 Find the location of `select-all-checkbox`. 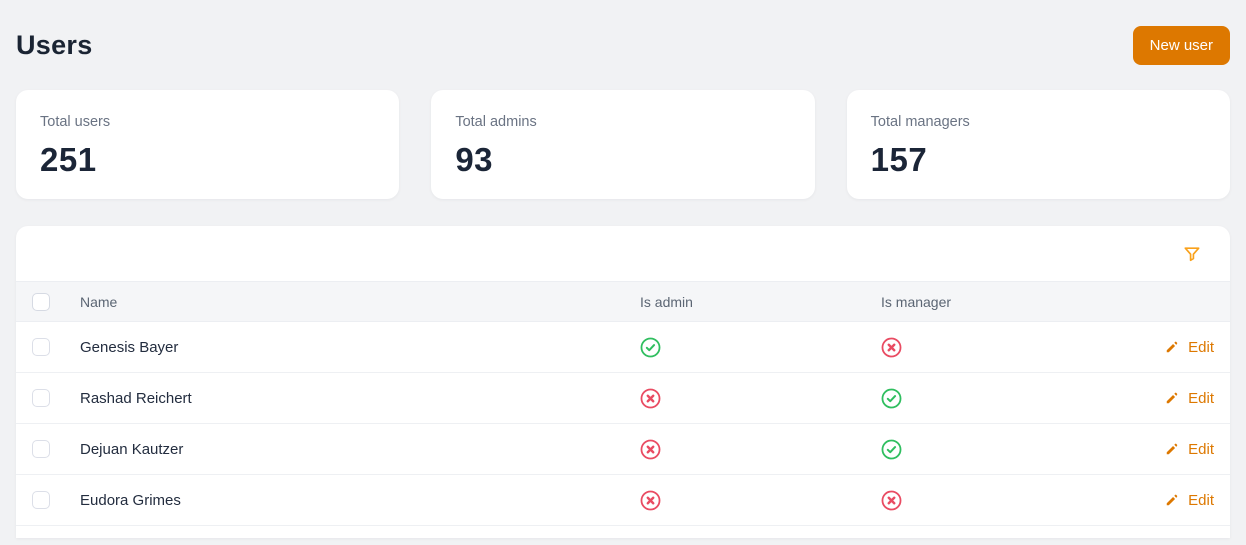

select-all-checkbox is located at coordinates (41, 301).